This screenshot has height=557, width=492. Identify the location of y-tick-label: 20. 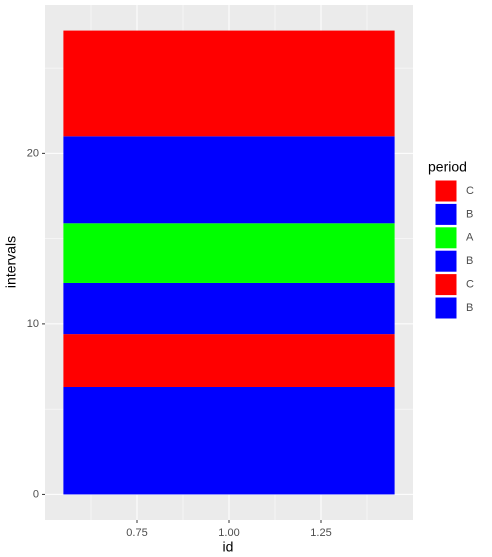
(33, 153).